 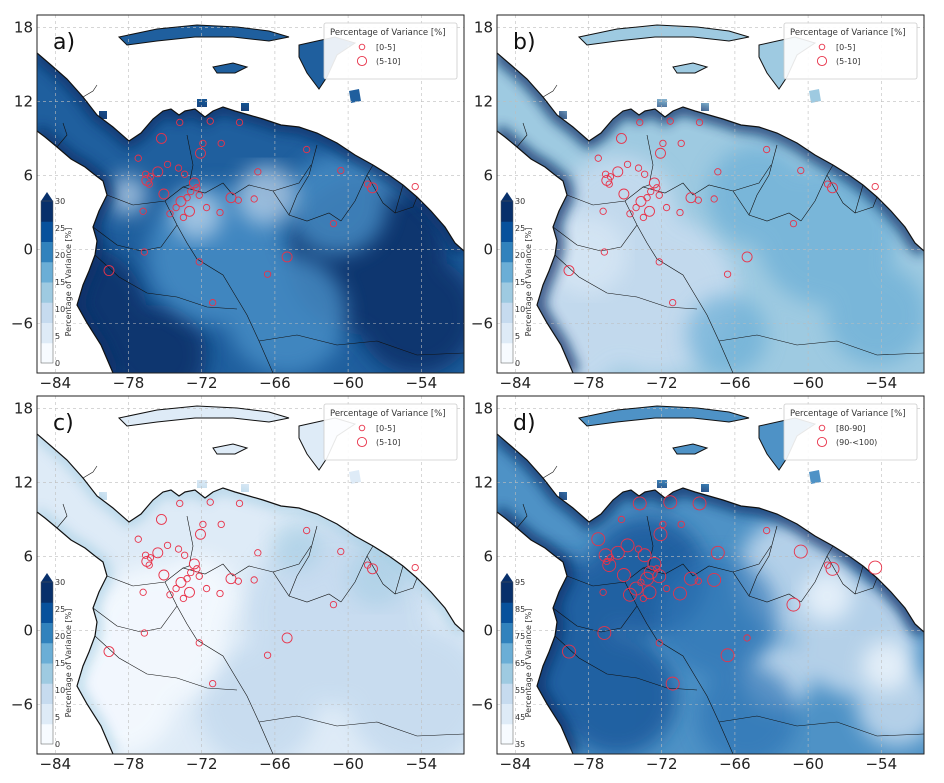 I want to click on colorbar: 95 85 75 65 55 45 35 Percentage of Variance [%], so click(x=516, y=661).